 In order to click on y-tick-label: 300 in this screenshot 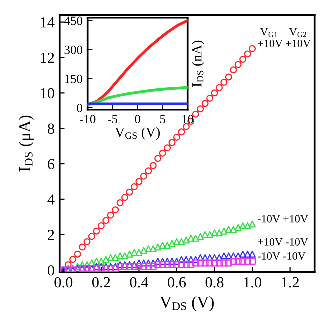, I will do `click(73, 50)`.